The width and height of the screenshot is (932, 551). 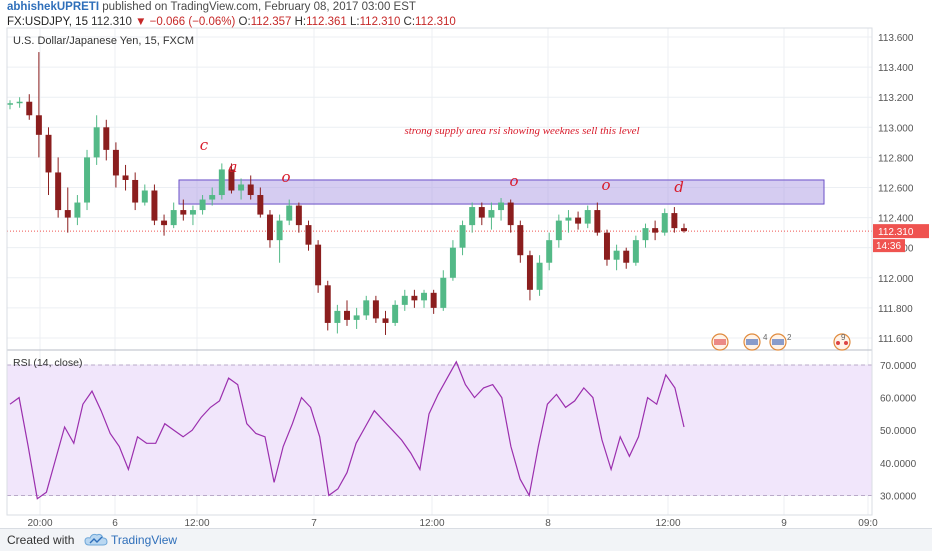 I want to click on time-tick-label: 7, so click(x=314, y=523).